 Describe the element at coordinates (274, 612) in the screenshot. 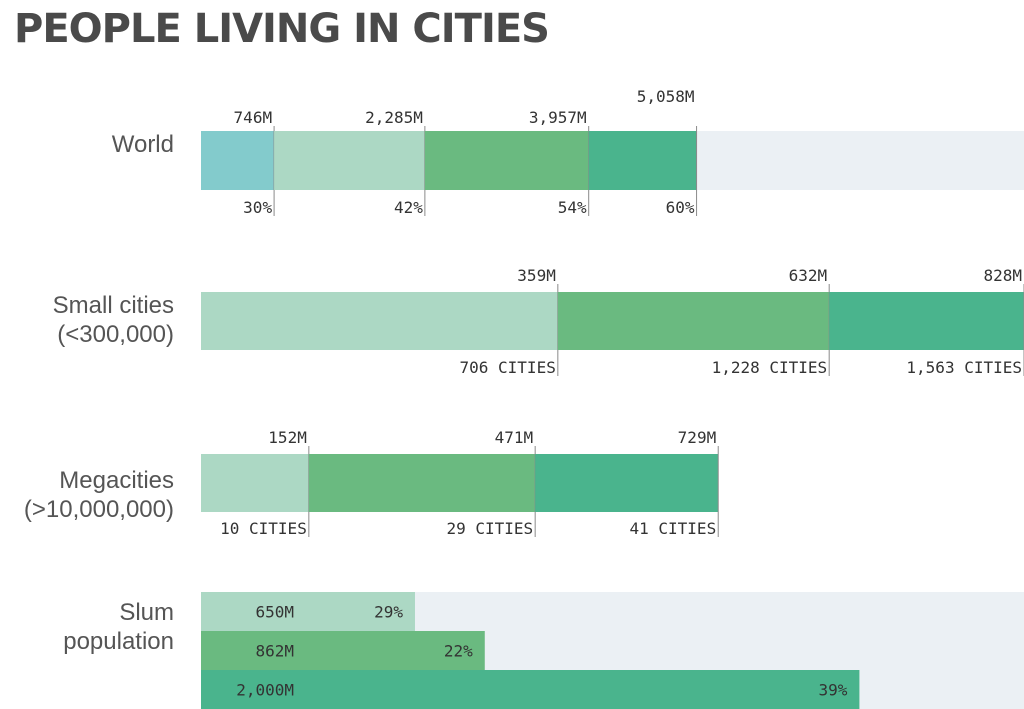

I see `slum-population-value-label: 650M` at that location.